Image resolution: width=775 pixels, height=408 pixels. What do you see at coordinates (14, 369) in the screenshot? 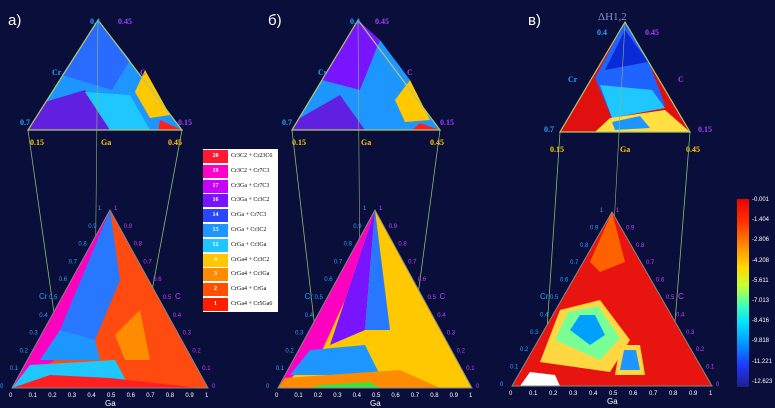
I see `left-tick-label: 0.1` at bounding box center [14, 369].